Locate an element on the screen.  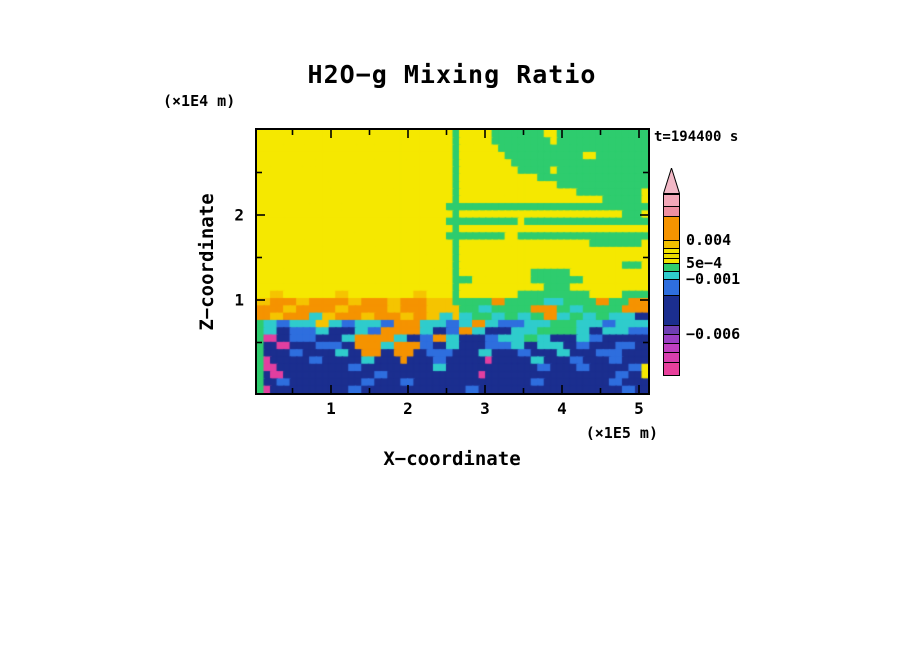
y-tick-label: 1 is located at coordinates (239, 300).